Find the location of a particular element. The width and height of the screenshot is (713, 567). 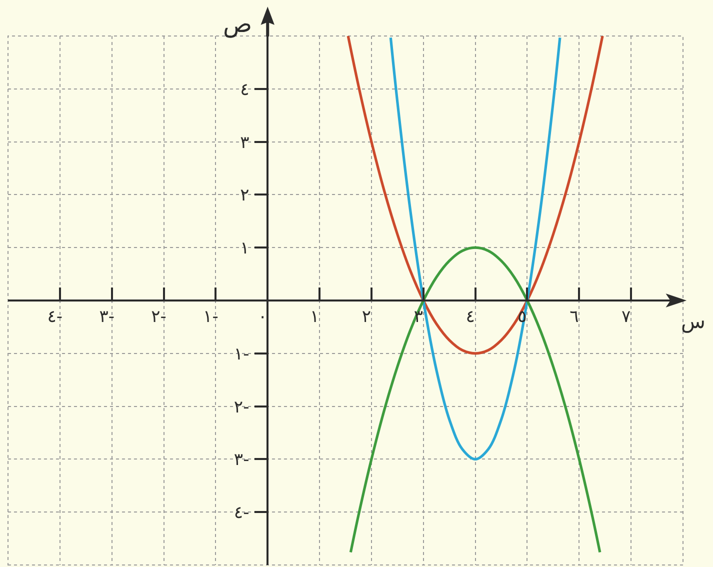

x-tick-label: ٤- is located at coordinates (55, 316).